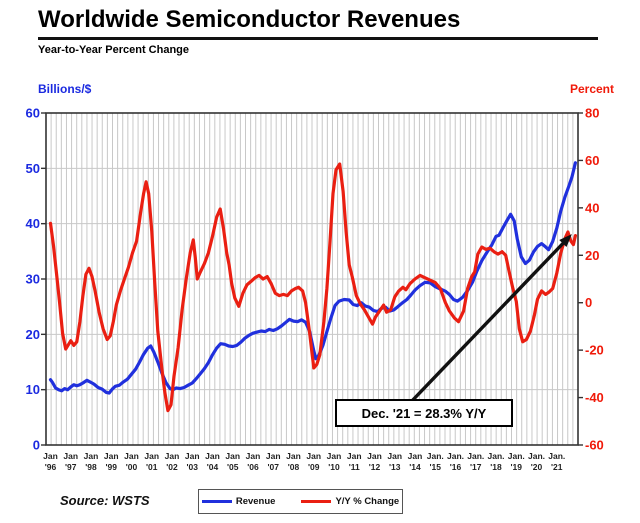 The image size is (640, 523). I want to click on x-axis-year-label: '10, so click(334, 467).